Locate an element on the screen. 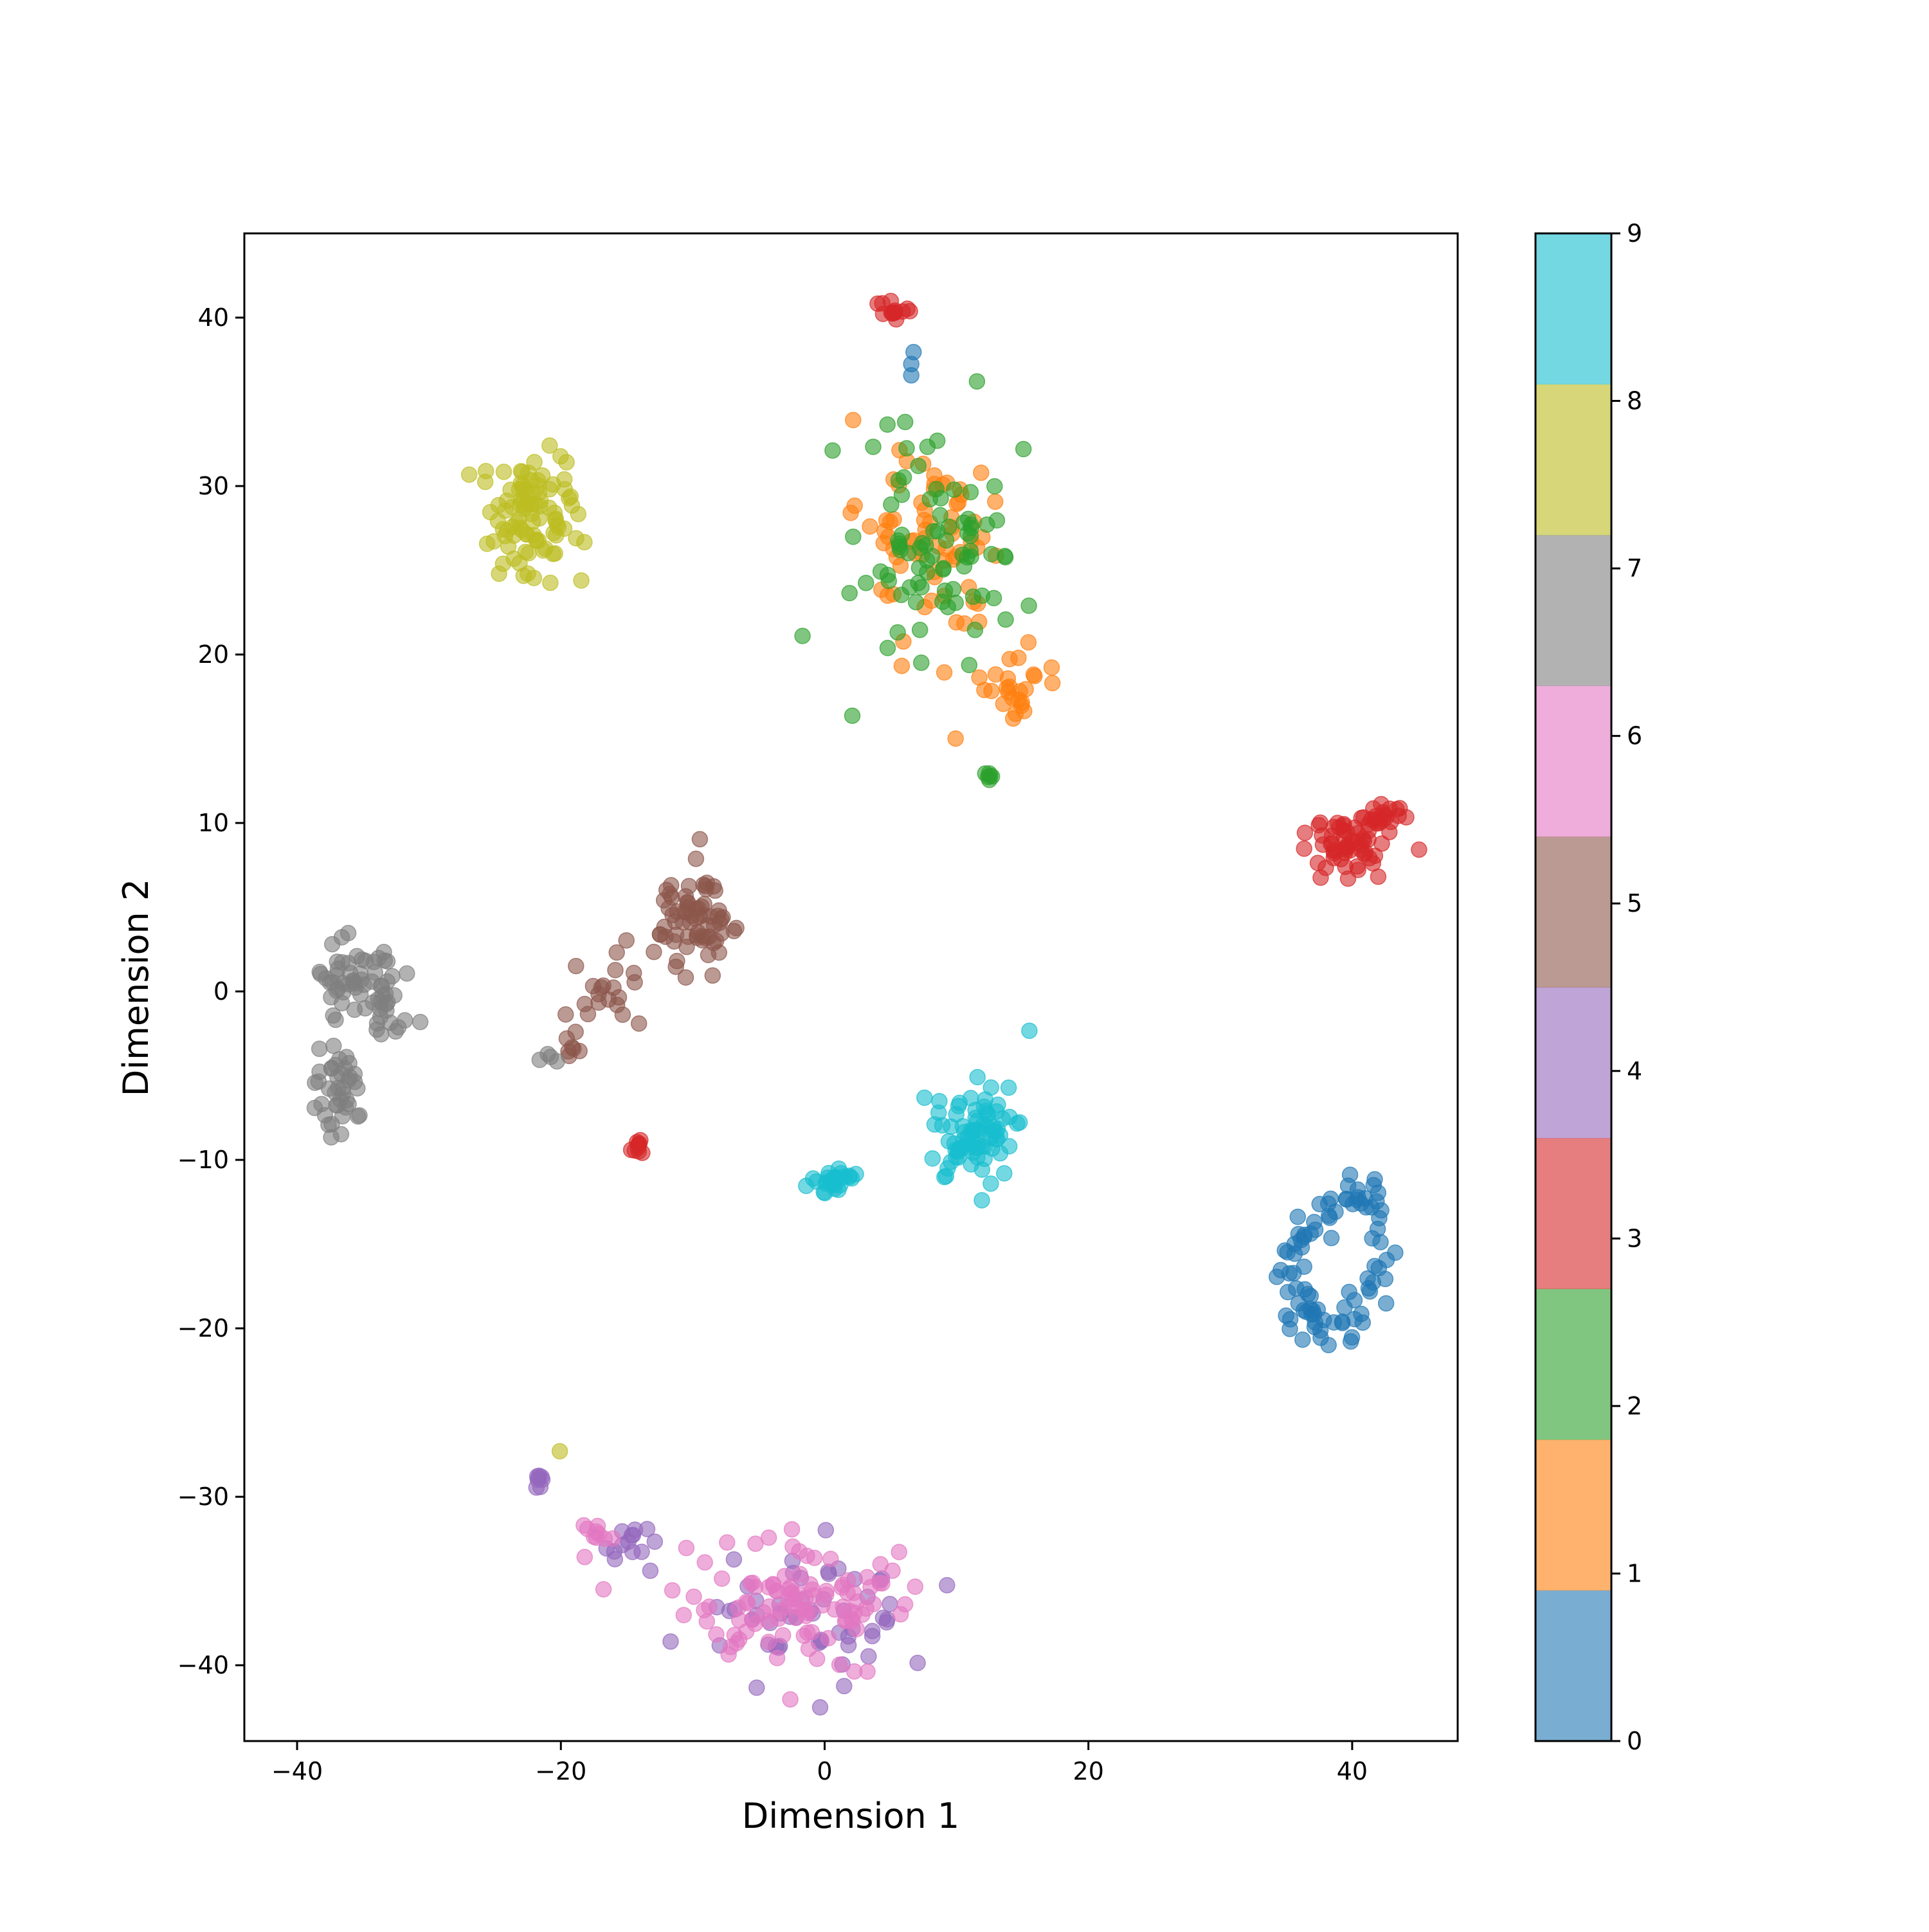  colorbar-tick-label: 6 is located at coordinates (1634, 736).